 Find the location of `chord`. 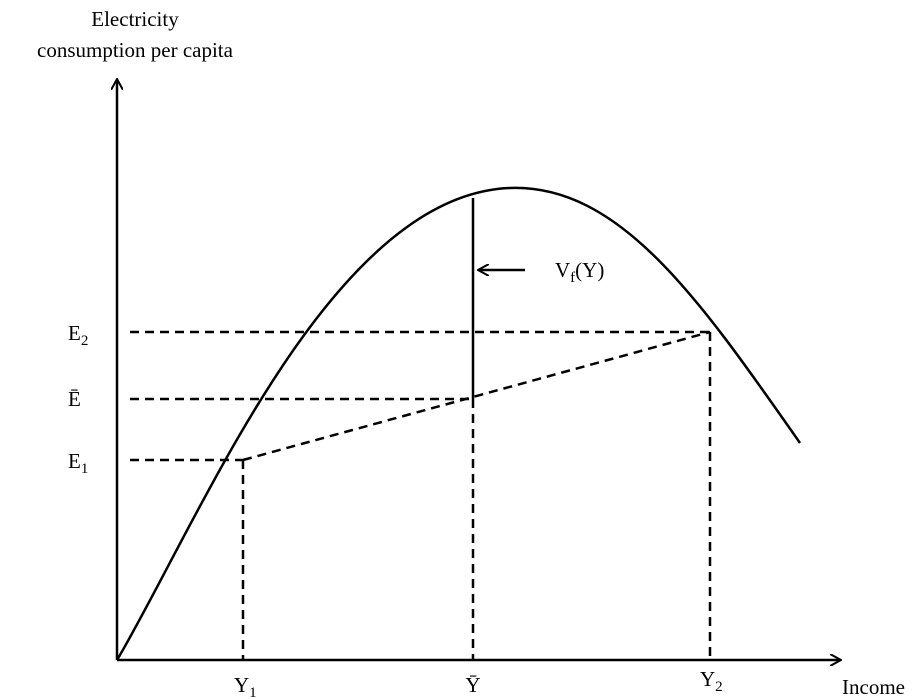

chord is located at coordinates (476, 396).